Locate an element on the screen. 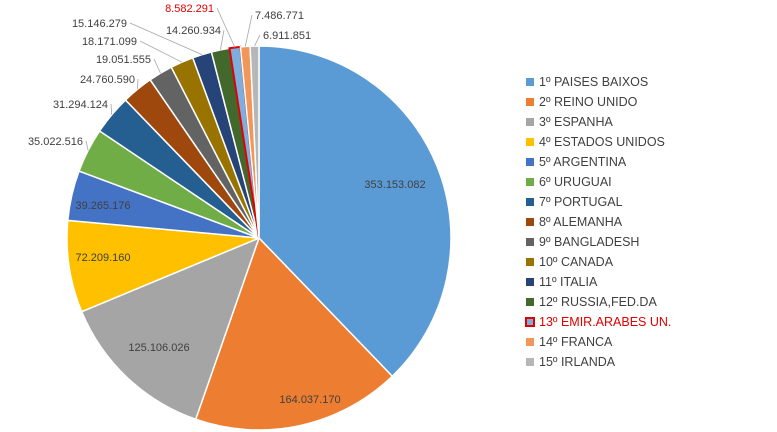 The image size is (777, 432). legend-item: 14º FRANCA is located at coordinates (598, 342).